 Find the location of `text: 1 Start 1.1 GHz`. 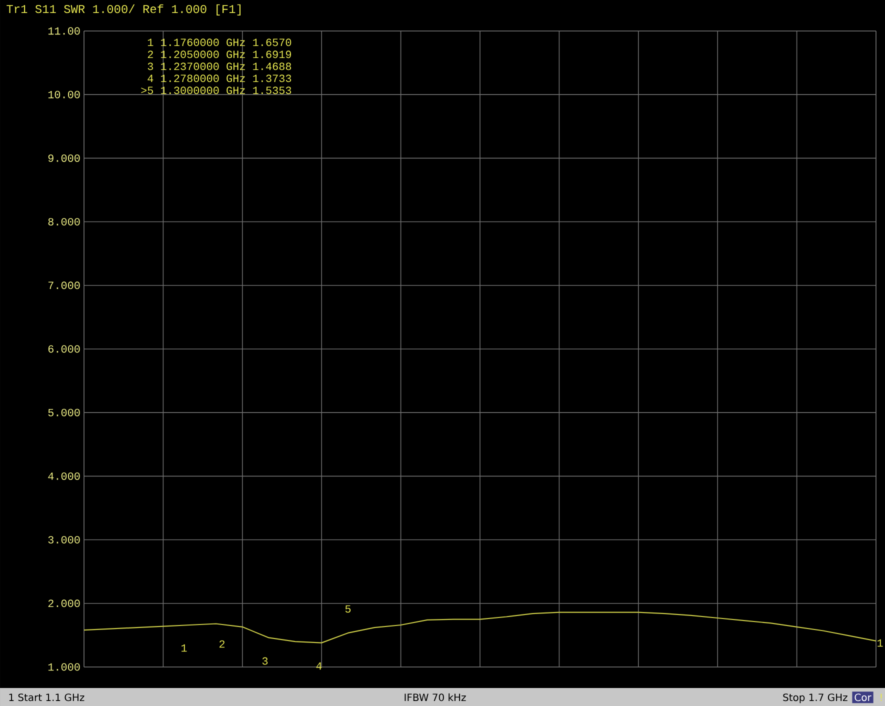

text: 1 Start 1.1 GHz is located at coordinates (46, 698).